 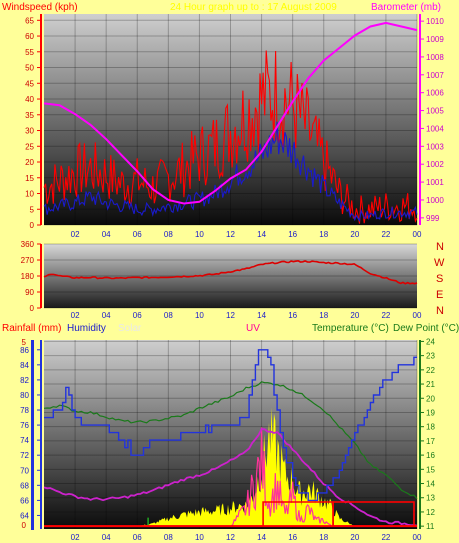 I want to click on climate-time-label: 14, so click(x=261, y=537).